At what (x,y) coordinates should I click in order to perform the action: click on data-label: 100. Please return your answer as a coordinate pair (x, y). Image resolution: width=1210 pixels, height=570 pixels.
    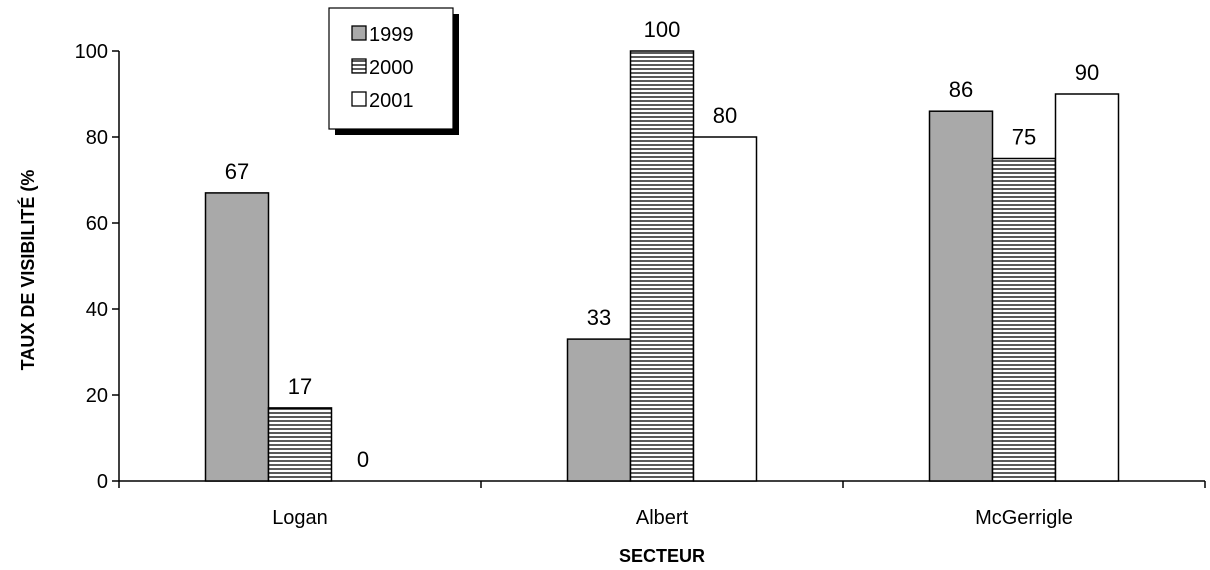
    Looking at the image, I should click on (662, 29).